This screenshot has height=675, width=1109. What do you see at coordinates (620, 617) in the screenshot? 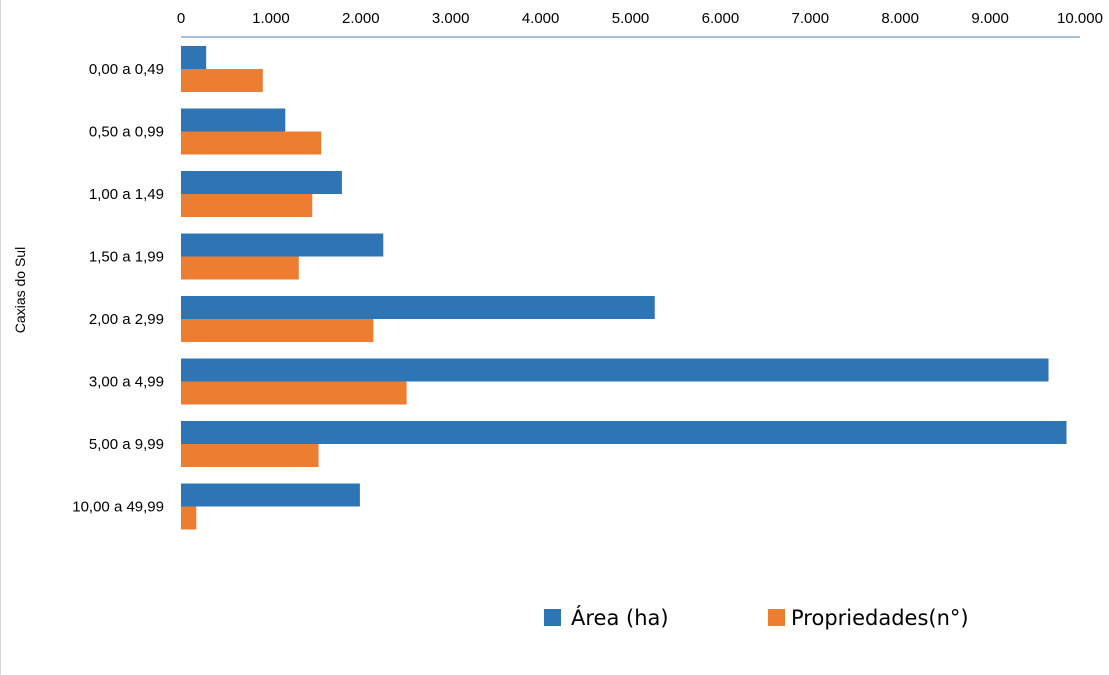
I see `legend-label: Área (ha)` at bounding box center [620, 617].